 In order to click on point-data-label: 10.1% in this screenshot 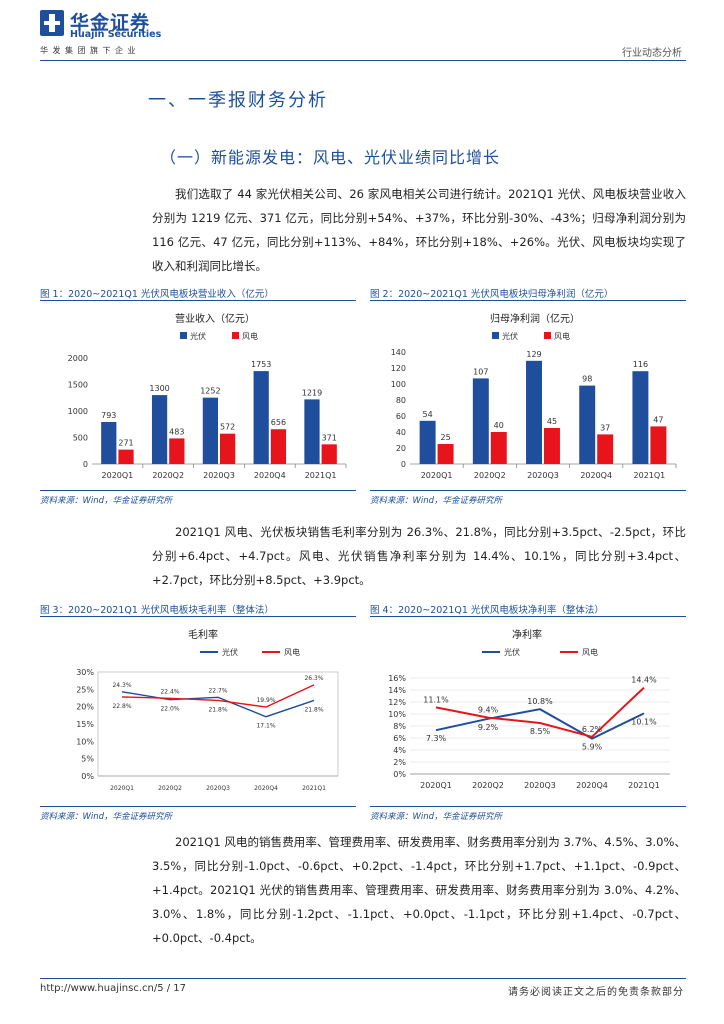, I will do `click(644, 721)`.